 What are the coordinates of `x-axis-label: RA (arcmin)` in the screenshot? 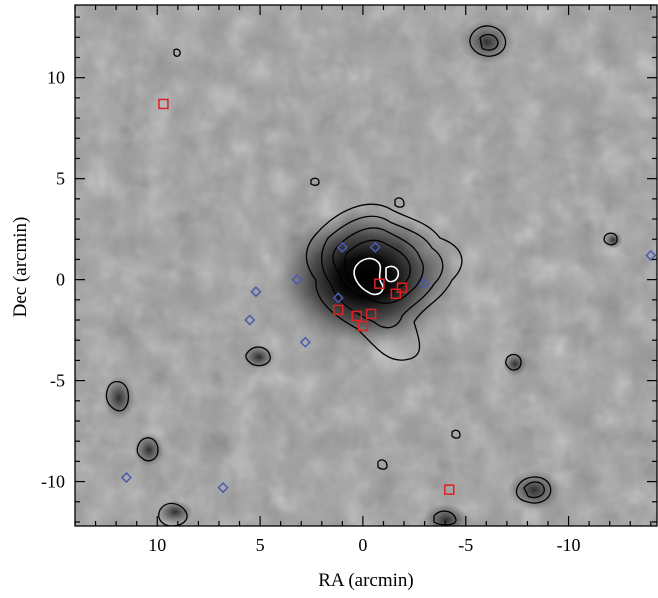 It's located at (366, 580).